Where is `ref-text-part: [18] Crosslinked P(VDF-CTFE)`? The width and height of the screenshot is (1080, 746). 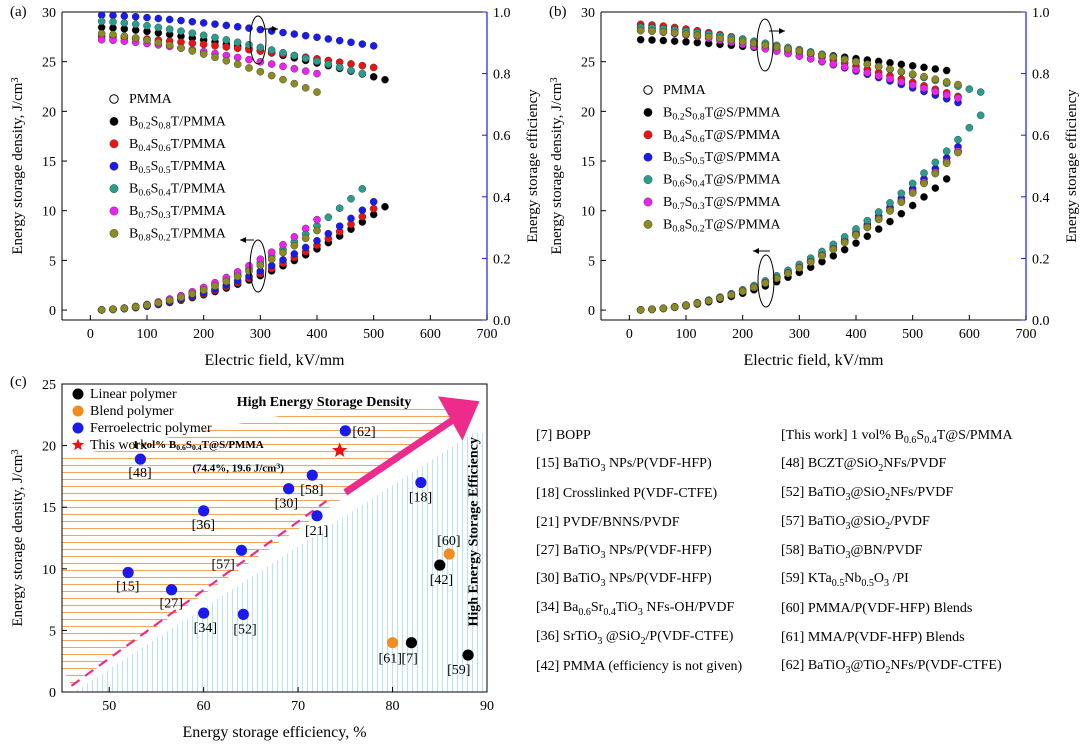
ref-text-part: [18] Crosslinked P(VDF-CTFE) is located at coordinates (627, 493).